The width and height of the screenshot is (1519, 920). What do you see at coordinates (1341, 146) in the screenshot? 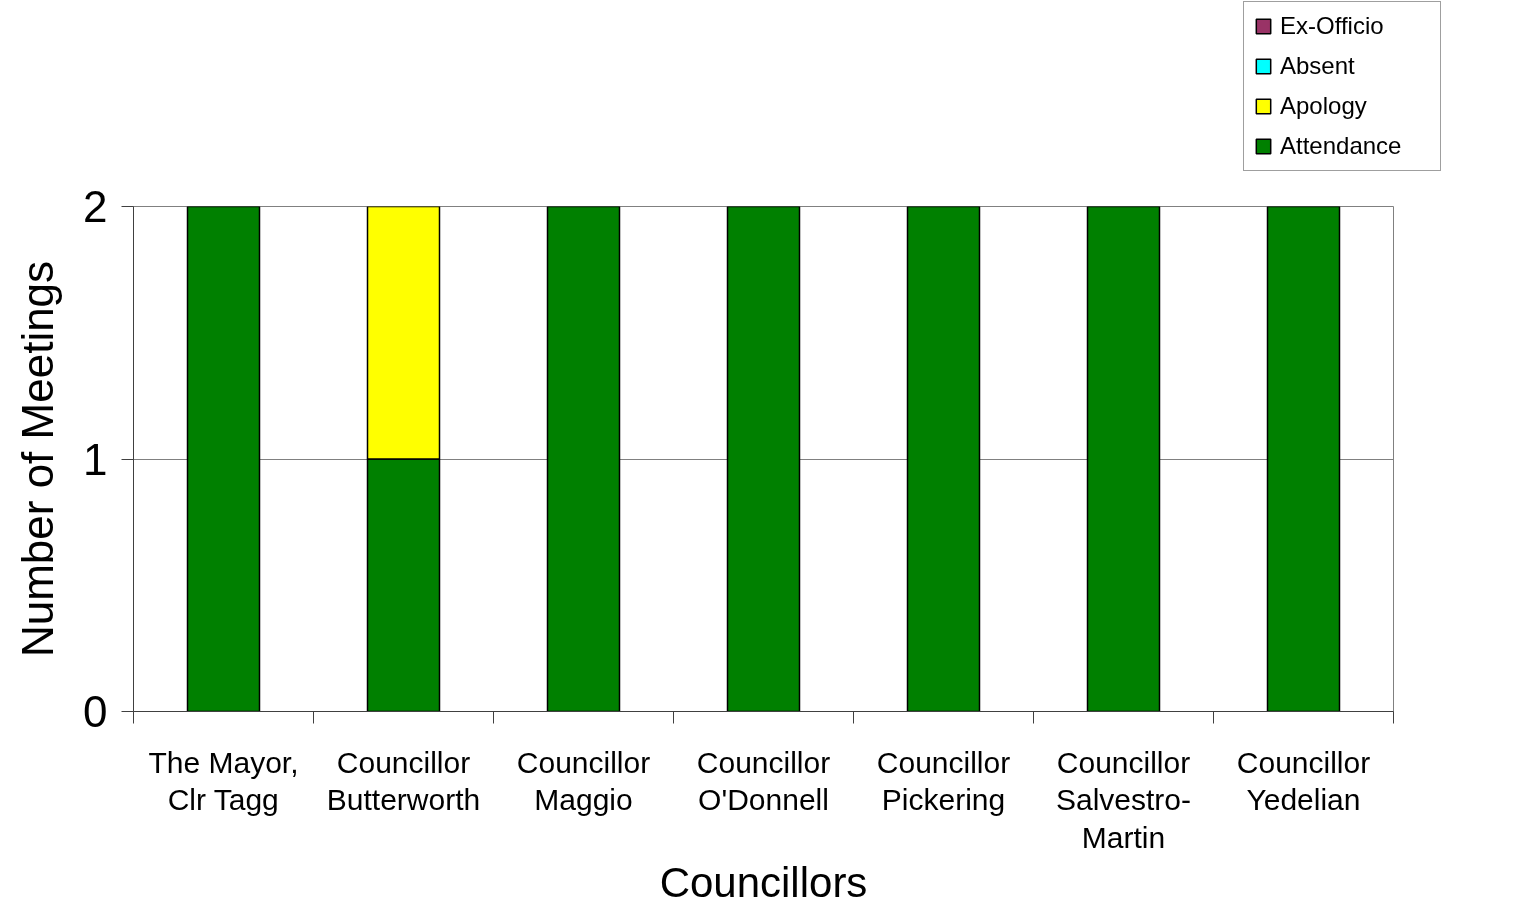
I see `legend-label: Attendance` at bounding box center [1341, 146].